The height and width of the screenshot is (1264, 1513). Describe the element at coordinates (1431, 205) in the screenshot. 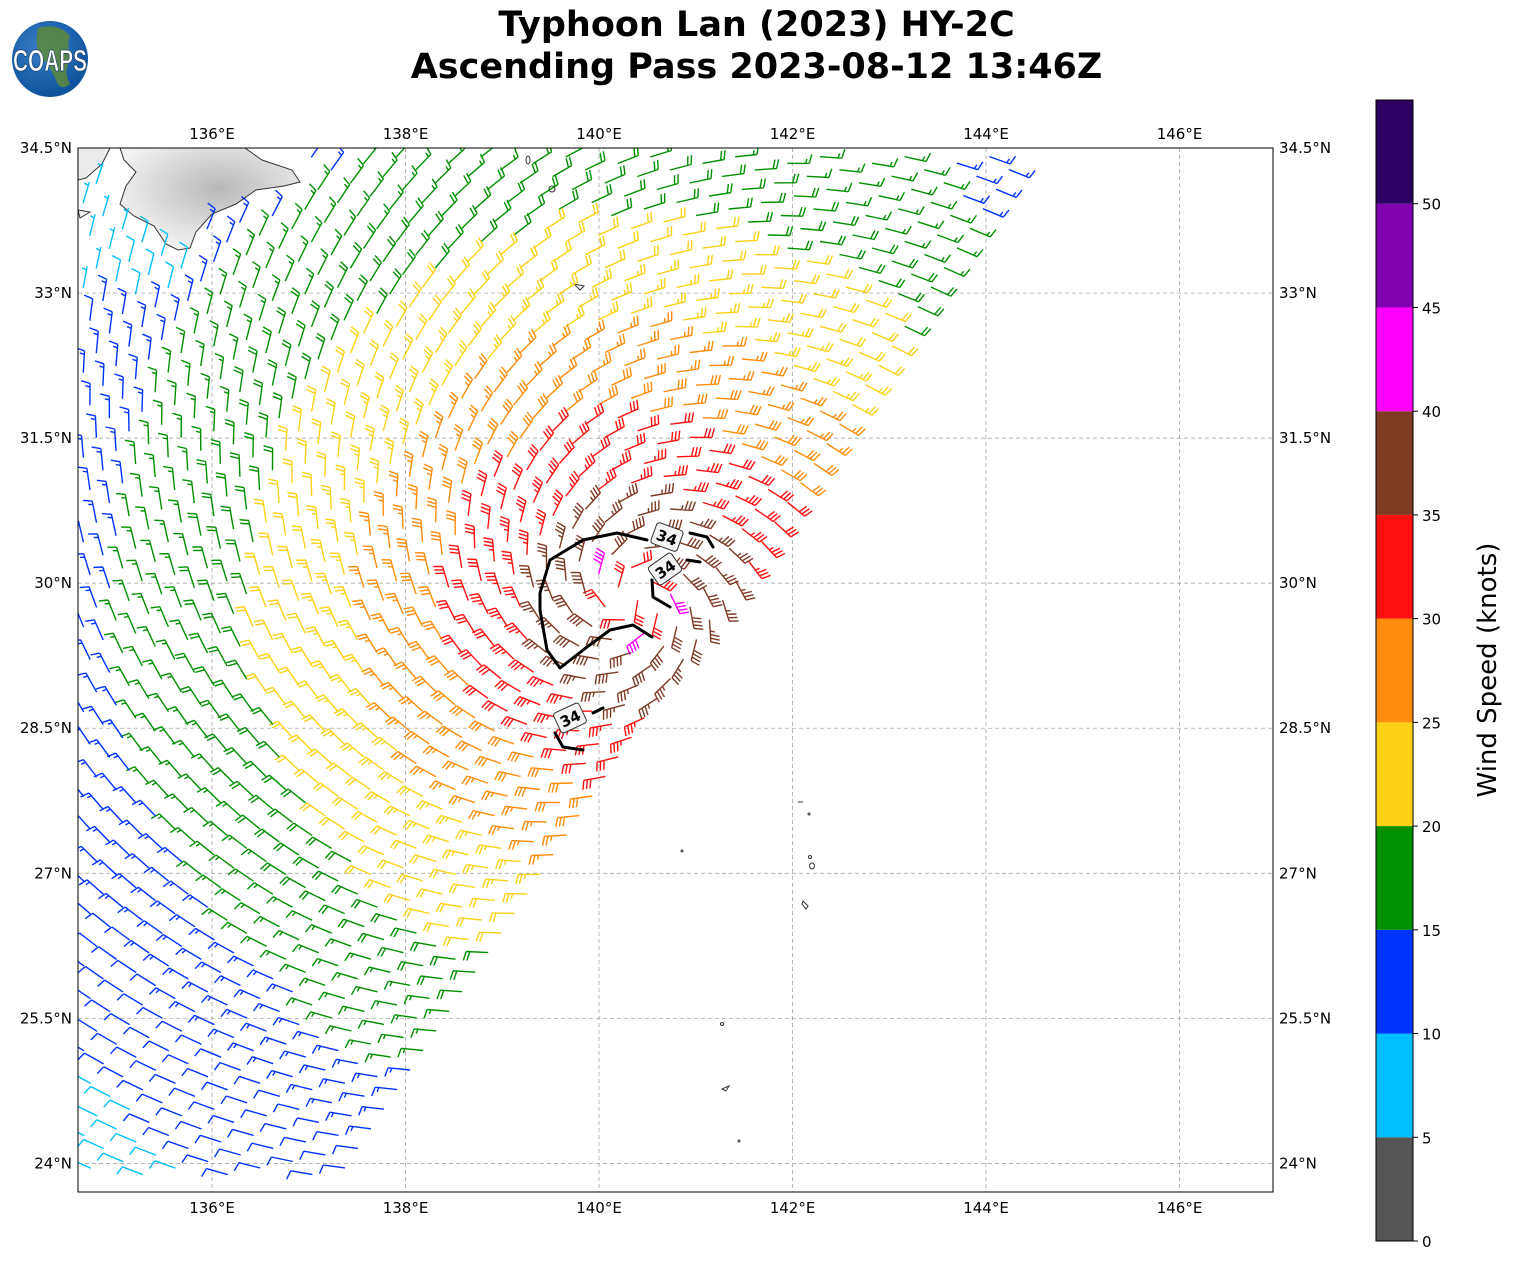

I see `colorbar-tick-label: 50` at that location.